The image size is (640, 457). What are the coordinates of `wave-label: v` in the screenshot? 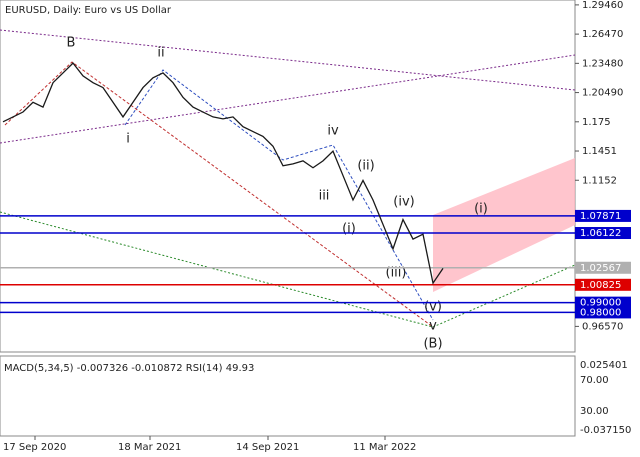 It's located at (433, 326).